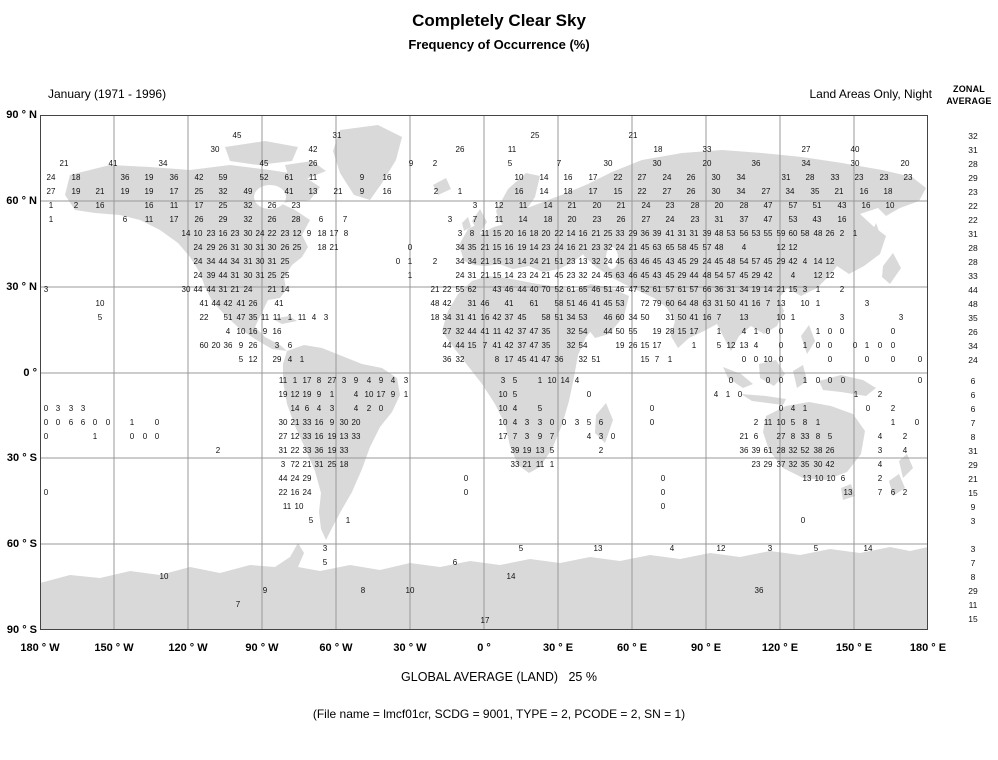 Image resolution: width=998 pixels, height=760 pixels. What do you see at coordinates (973, 135) in the screenshot?
I see `zonal-average-value: 32` at bounding box center [973, 135].